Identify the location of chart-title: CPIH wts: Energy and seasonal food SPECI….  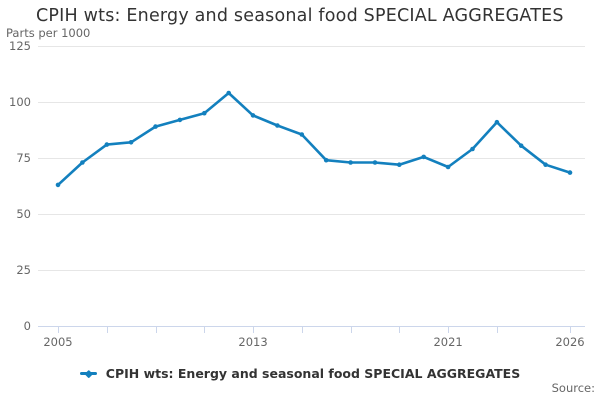
(300, 16).